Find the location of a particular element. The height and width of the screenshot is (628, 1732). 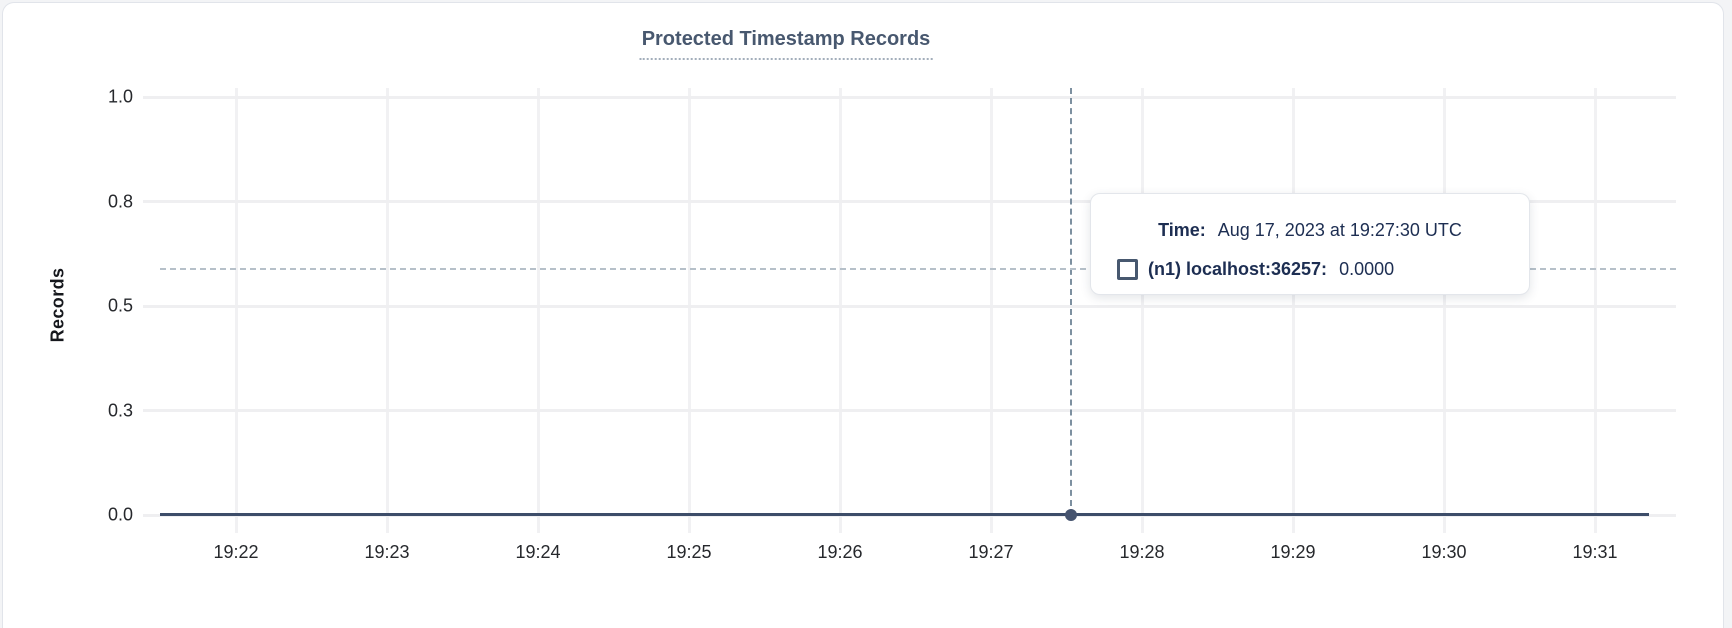

x-tick-label: 19:30 is located at coordinates (1444, 552).